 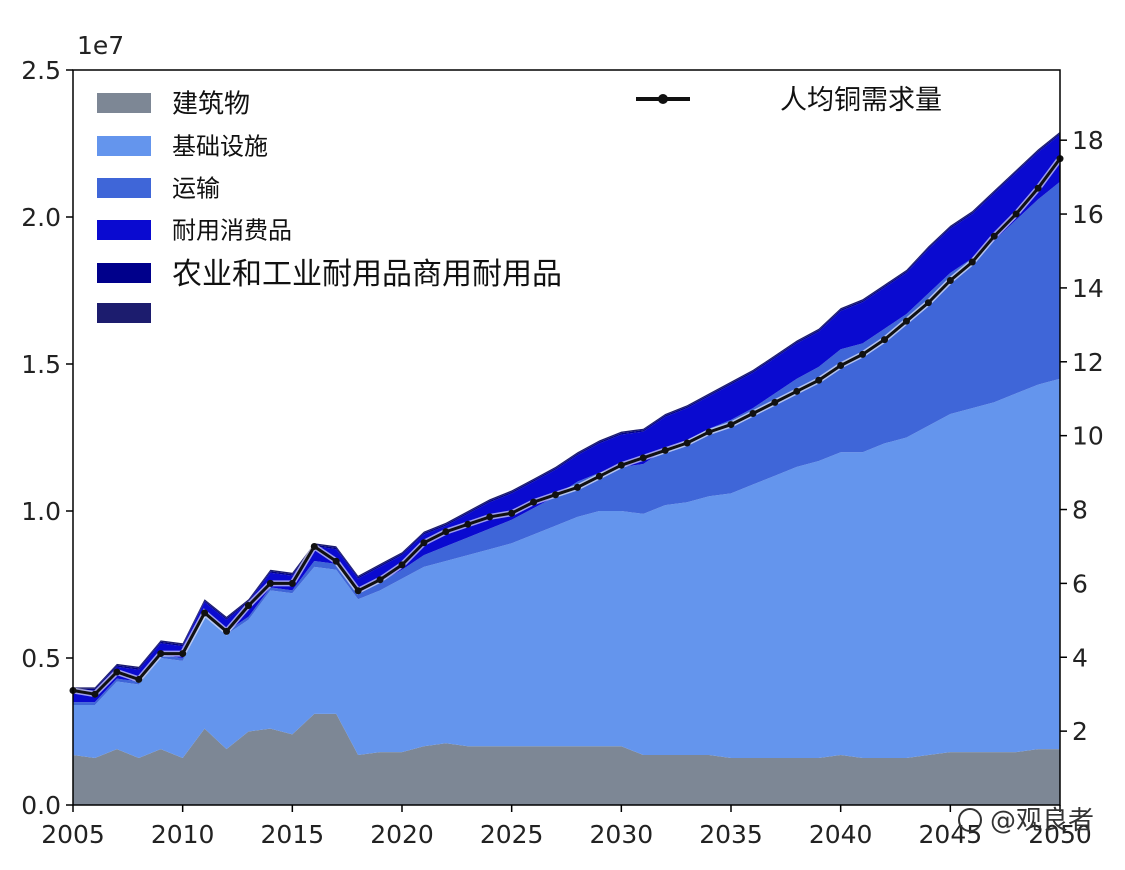 What do you see at coordinates (731, 834) in the screenshot?
I see `x-tick-label: 2035` at bounding box center [731, 834].